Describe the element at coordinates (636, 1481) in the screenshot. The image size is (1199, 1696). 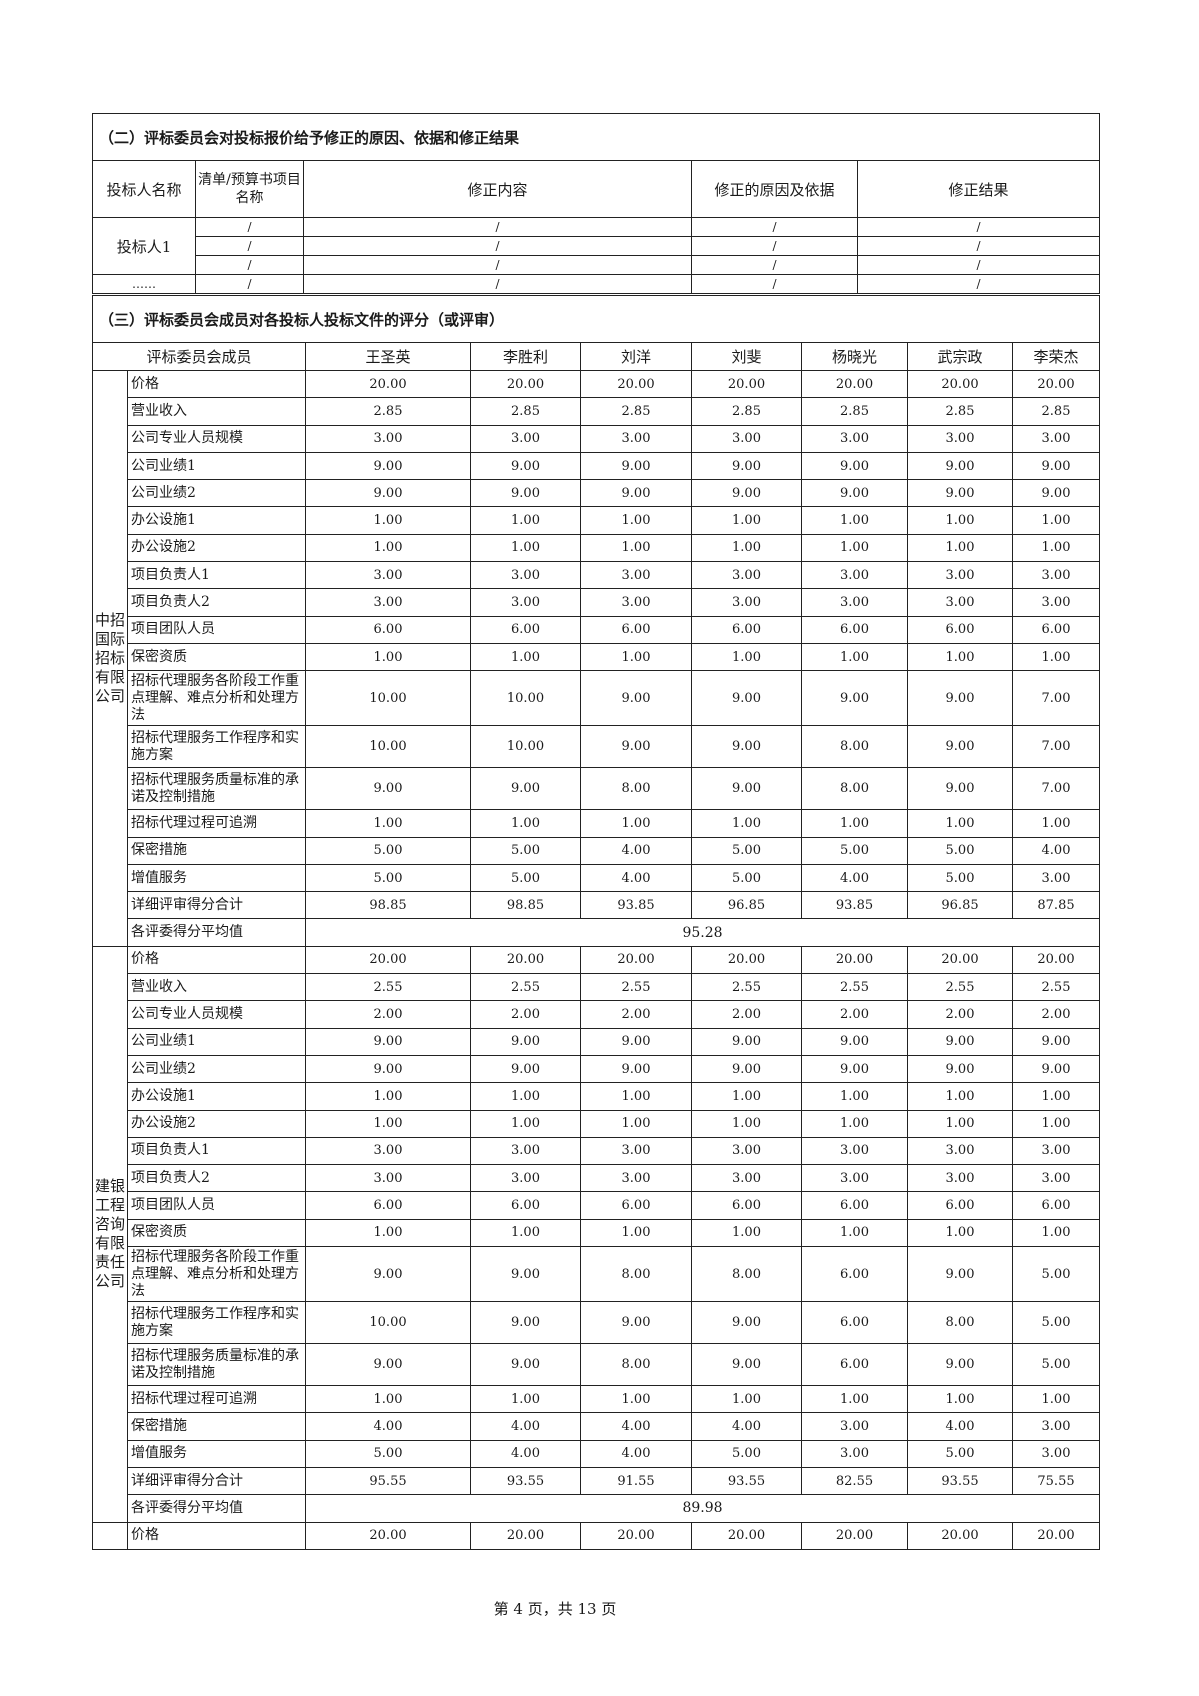
I see `score-cell: 91.55` at that location.